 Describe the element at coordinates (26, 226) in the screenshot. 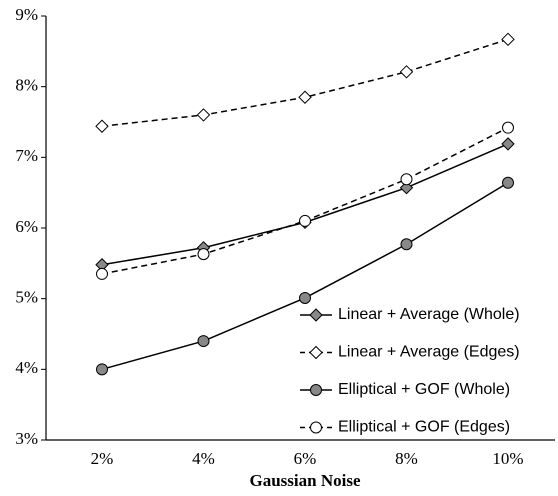

I see `y-tick-label: 6%` at that location.